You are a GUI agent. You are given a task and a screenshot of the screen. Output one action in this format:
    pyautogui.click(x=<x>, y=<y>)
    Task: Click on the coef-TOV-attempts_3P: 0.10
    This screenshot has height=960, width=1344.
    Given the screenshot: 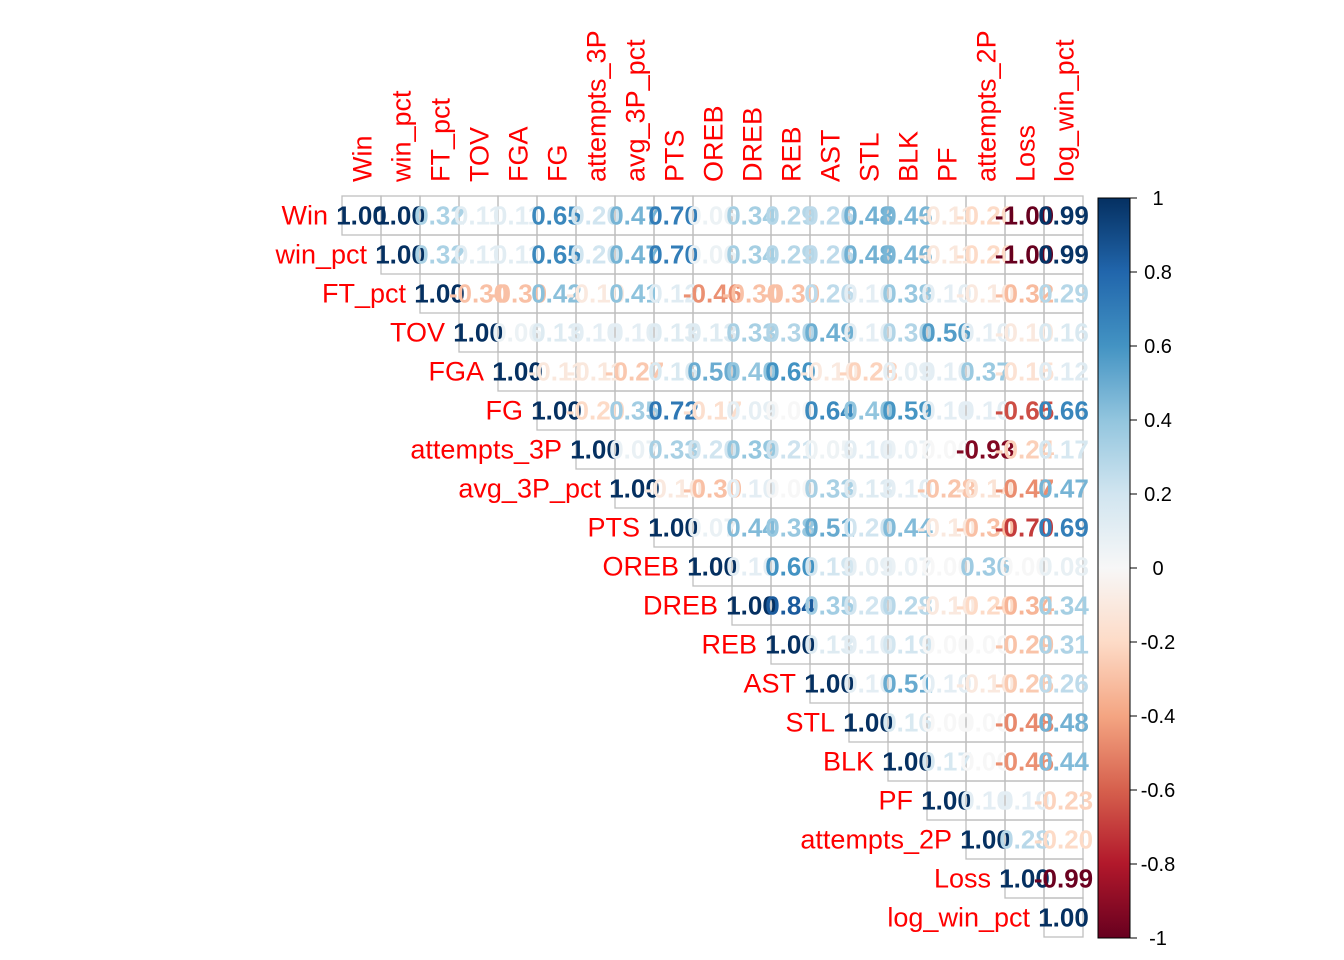 What is the action you would take?
    pyautogui.click(x=595, y=333)
    